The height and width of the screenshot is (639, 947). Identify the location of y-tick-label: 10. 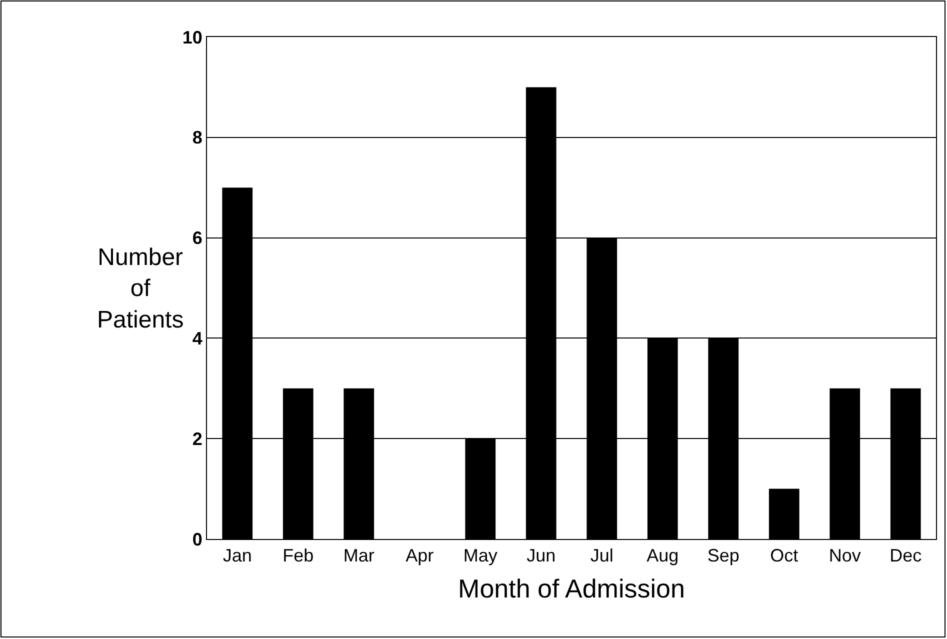
(192, 37).